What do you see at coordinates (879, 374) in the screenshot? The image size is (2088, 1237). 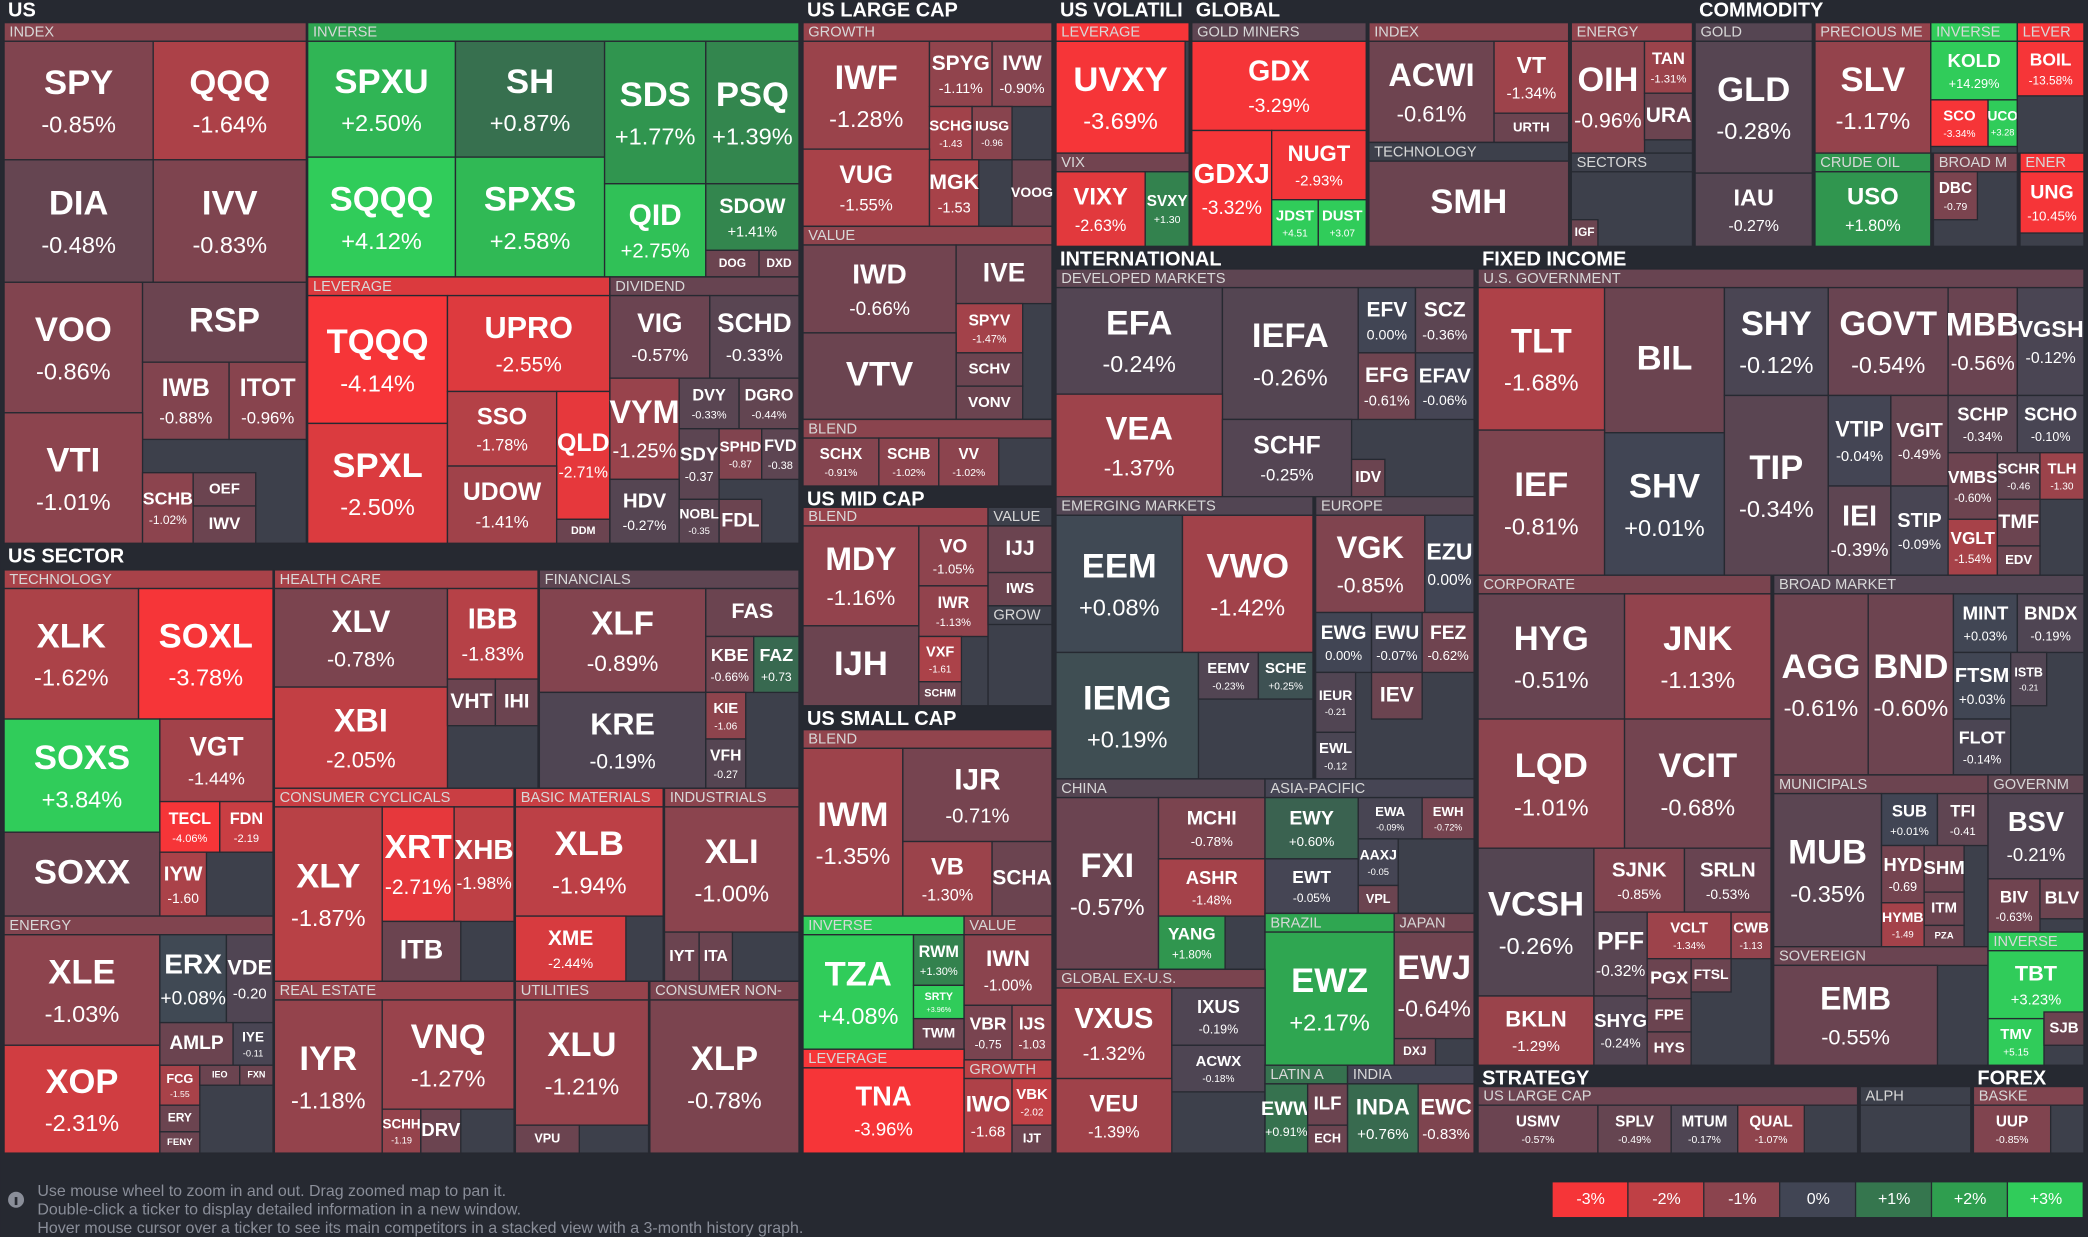 I see `ticker: VTV` at bounding box center [879, 374].